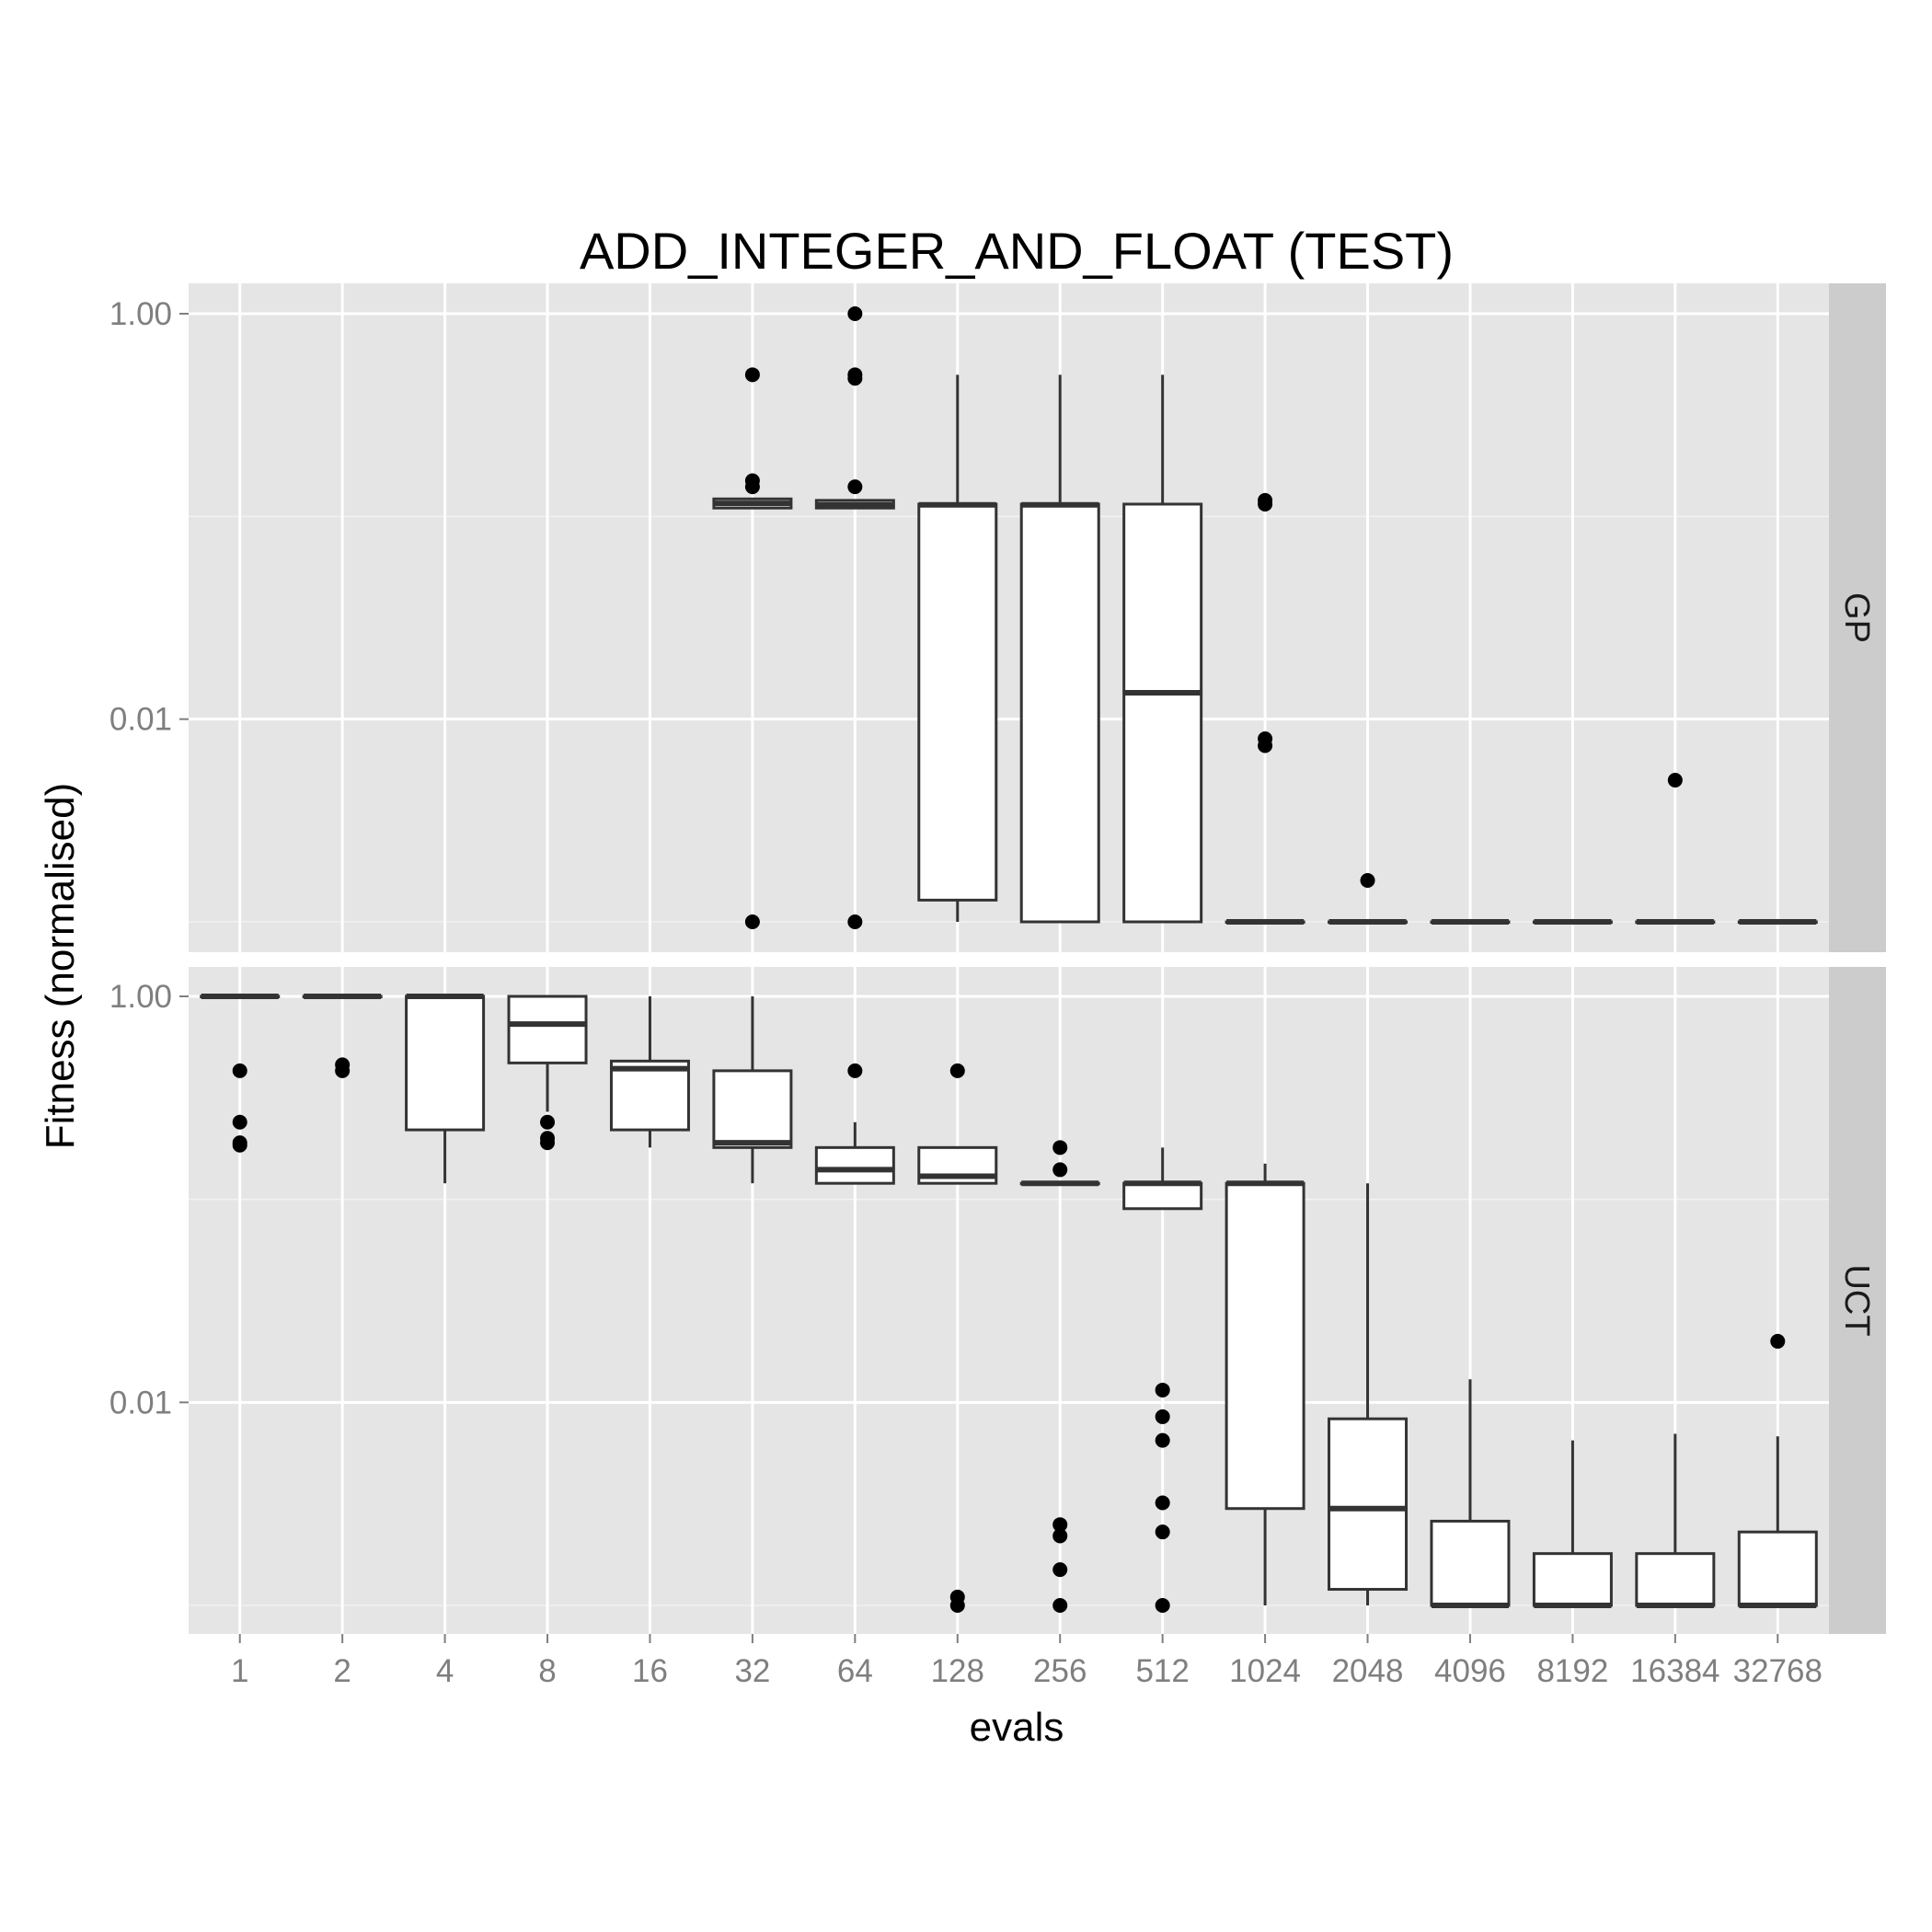 The image size is (1932, 1932). Describe the element at coordinates (547, 1671) in the screenshot. I see `x-tick-label: 8` at that location.